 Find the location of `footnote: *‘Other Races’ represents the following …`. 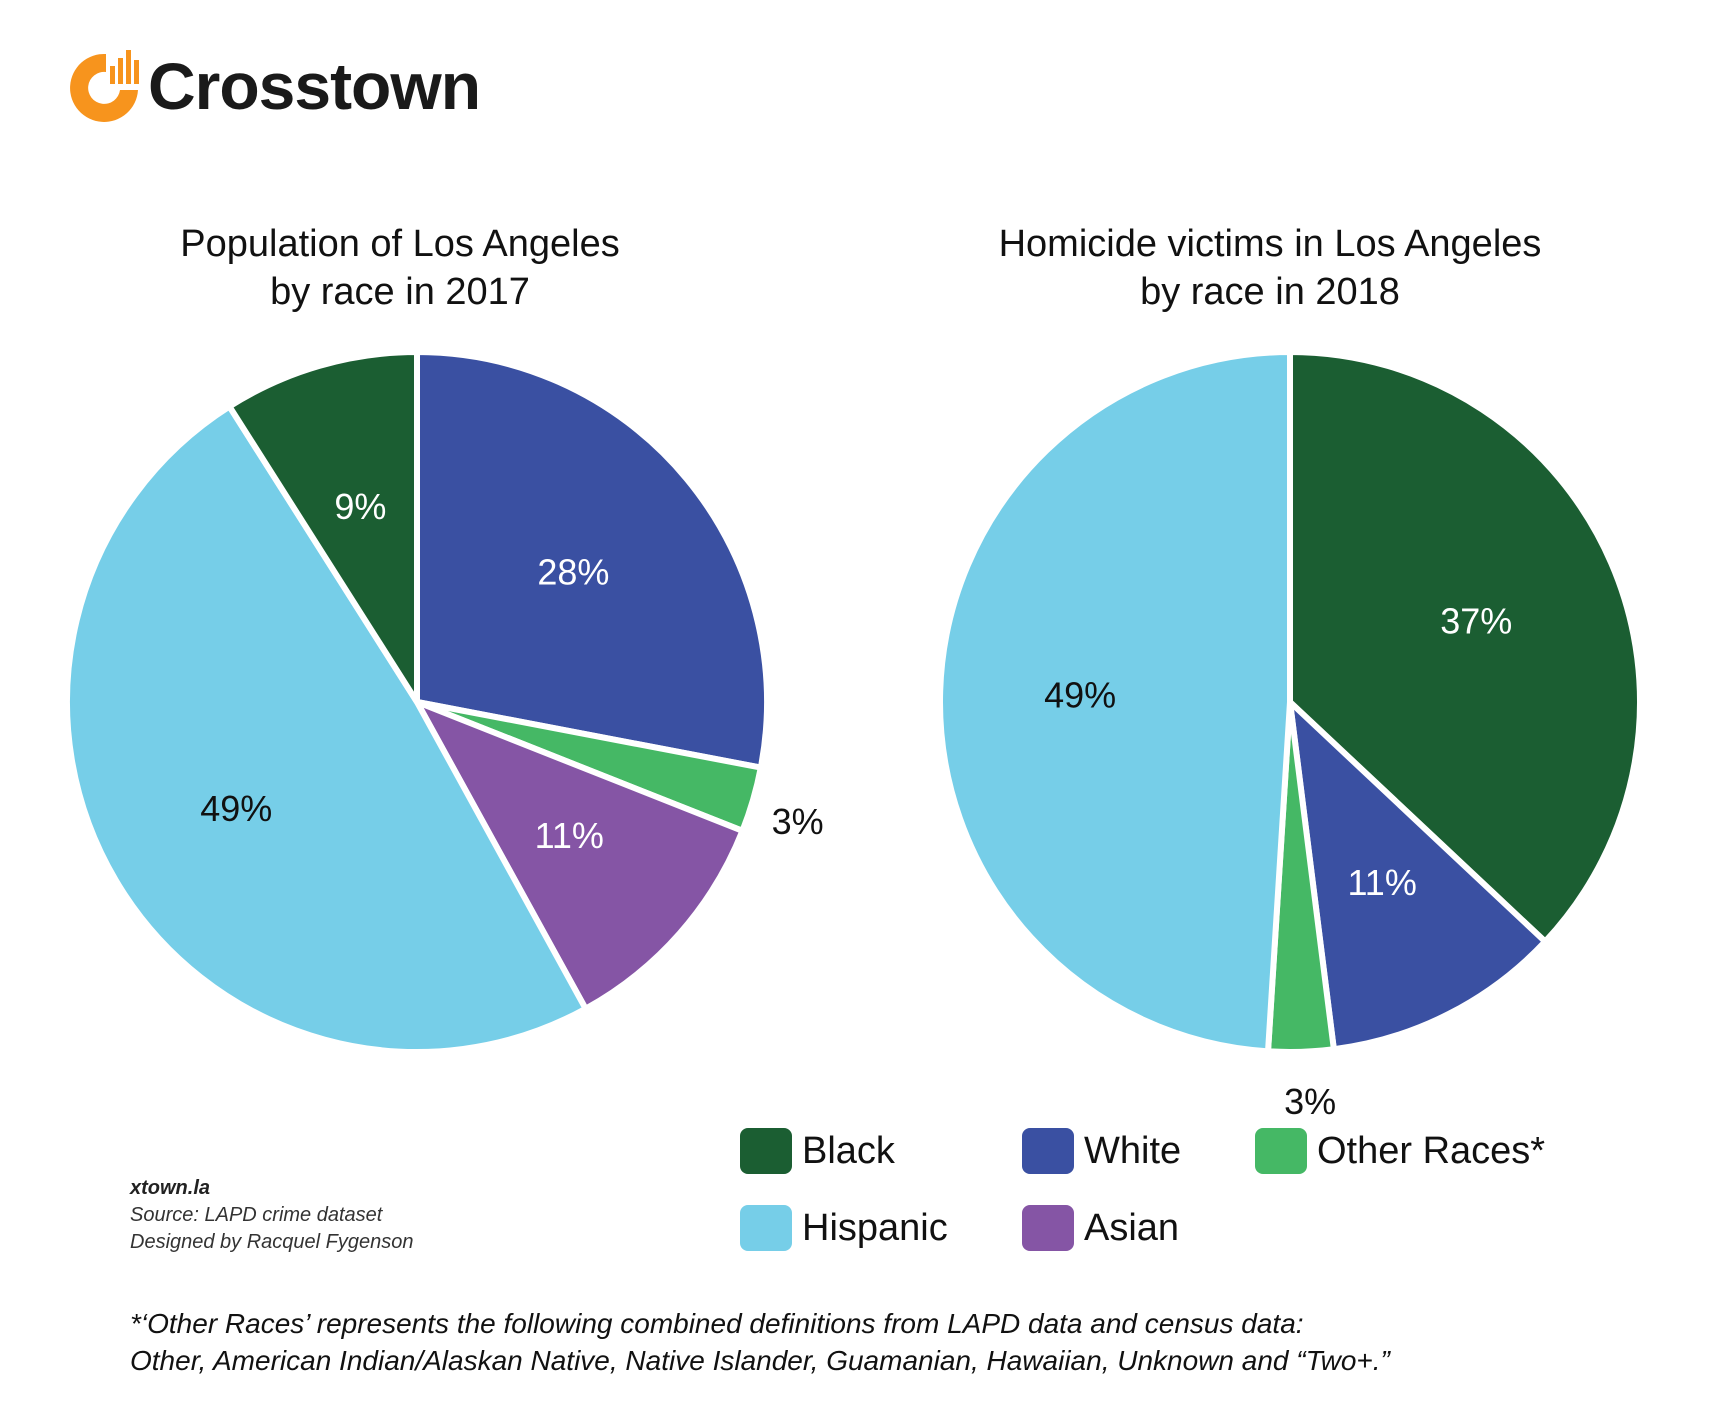

footnote: *‘Other Races’ represents the following … is located at coordinates (910, 1342).